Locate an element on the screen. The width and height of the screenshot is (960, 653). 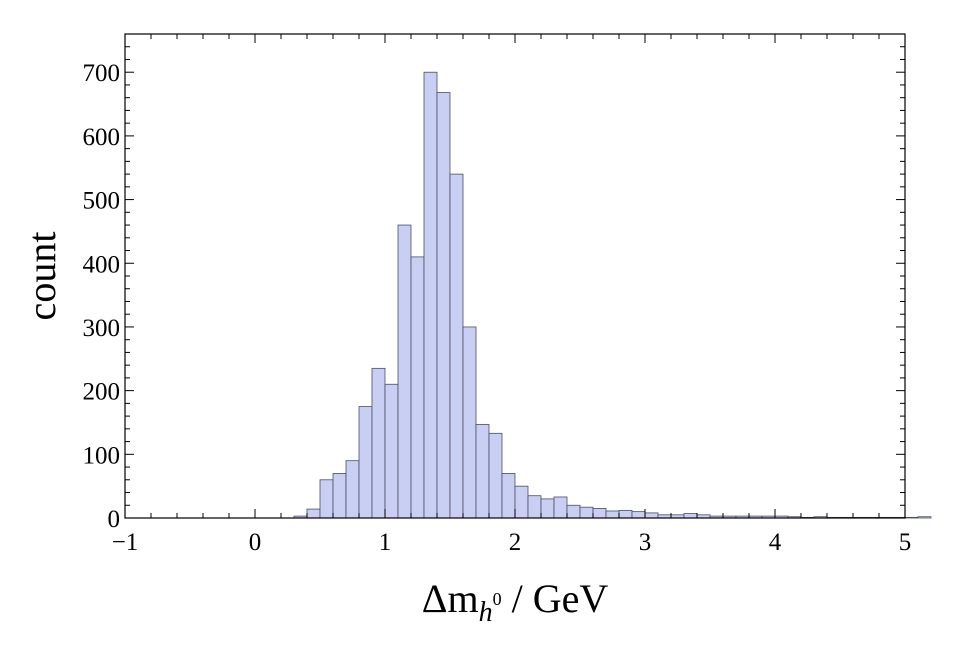
x-tick-label: 1 is located at coordinates (385, 542).